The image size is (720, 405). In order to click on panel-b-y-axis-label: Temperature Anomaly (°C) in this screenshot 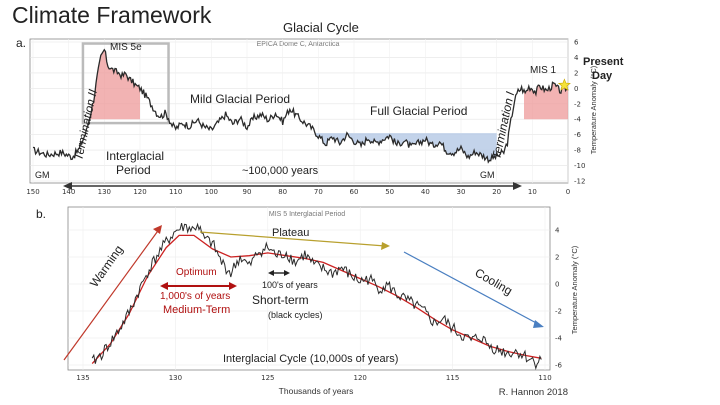, I will do `click(574, 289)`.